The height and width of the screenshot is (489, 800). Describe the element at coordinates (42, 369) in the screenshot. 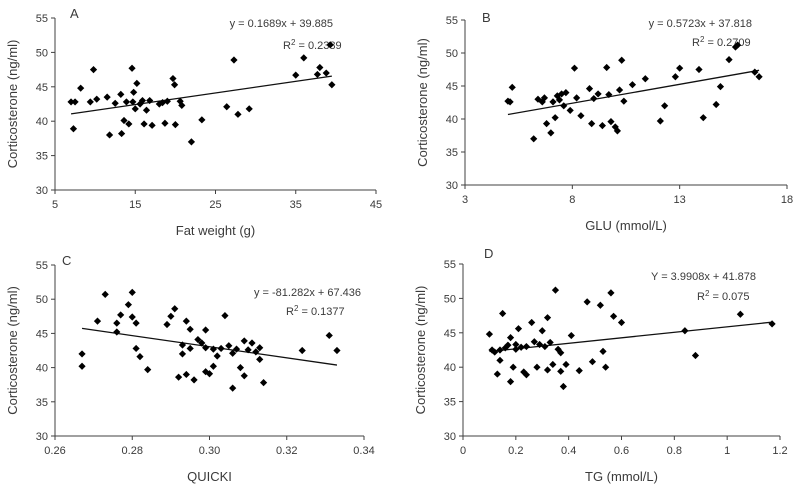

I see `panel-c-y-tick-label: 40` at that location.